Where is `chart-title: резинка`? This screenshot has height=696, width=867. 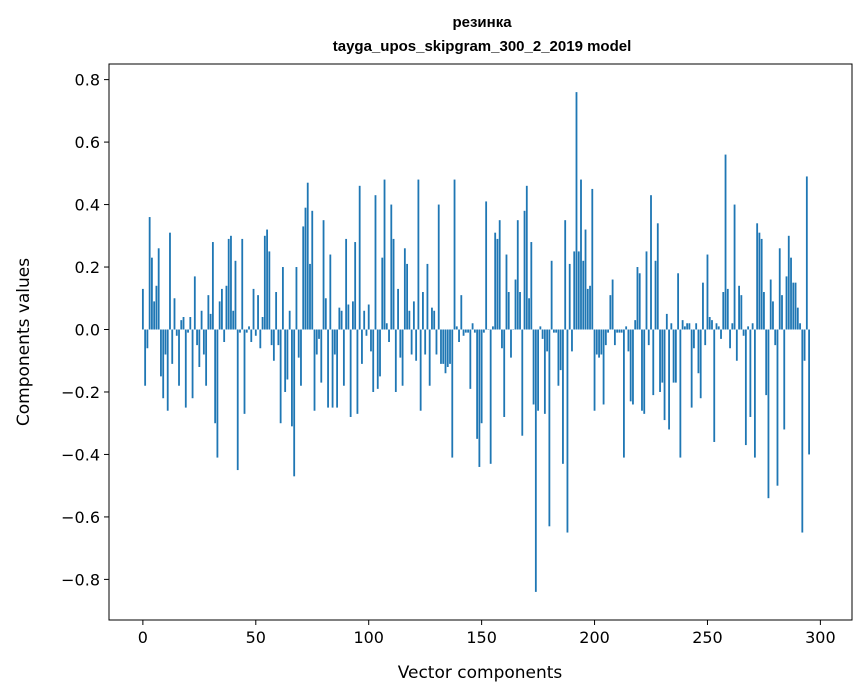
chart-title: резинка is located at coordinates (482, 22).